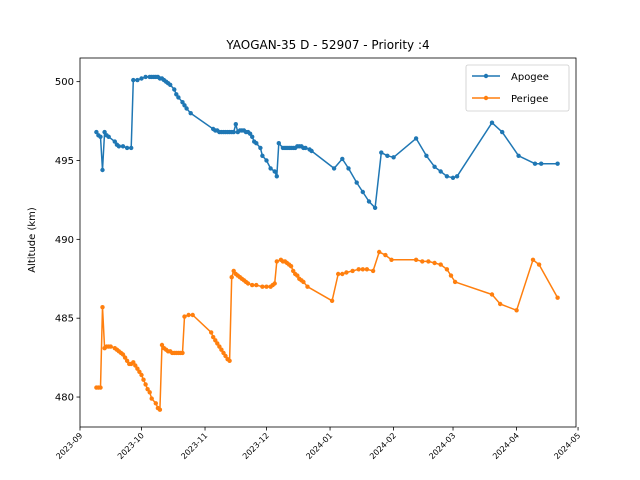  What do you see at coordinates (530, 77) in the screenshot?
I see `legend-label-apogee: Apogee` at bounding box center [530, 77].